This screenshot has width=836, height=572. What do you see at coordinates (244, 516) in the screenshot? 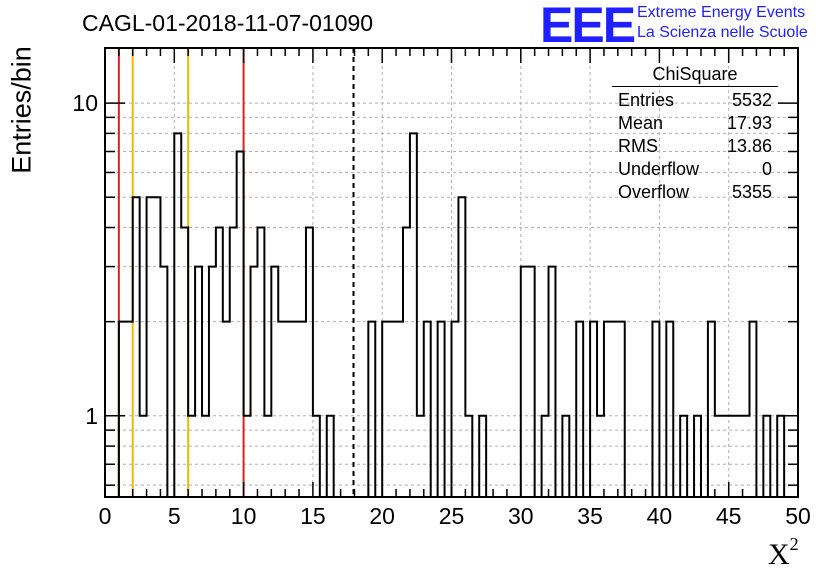
I see `x-tick-label: 10` at bounding box center [244, 516].